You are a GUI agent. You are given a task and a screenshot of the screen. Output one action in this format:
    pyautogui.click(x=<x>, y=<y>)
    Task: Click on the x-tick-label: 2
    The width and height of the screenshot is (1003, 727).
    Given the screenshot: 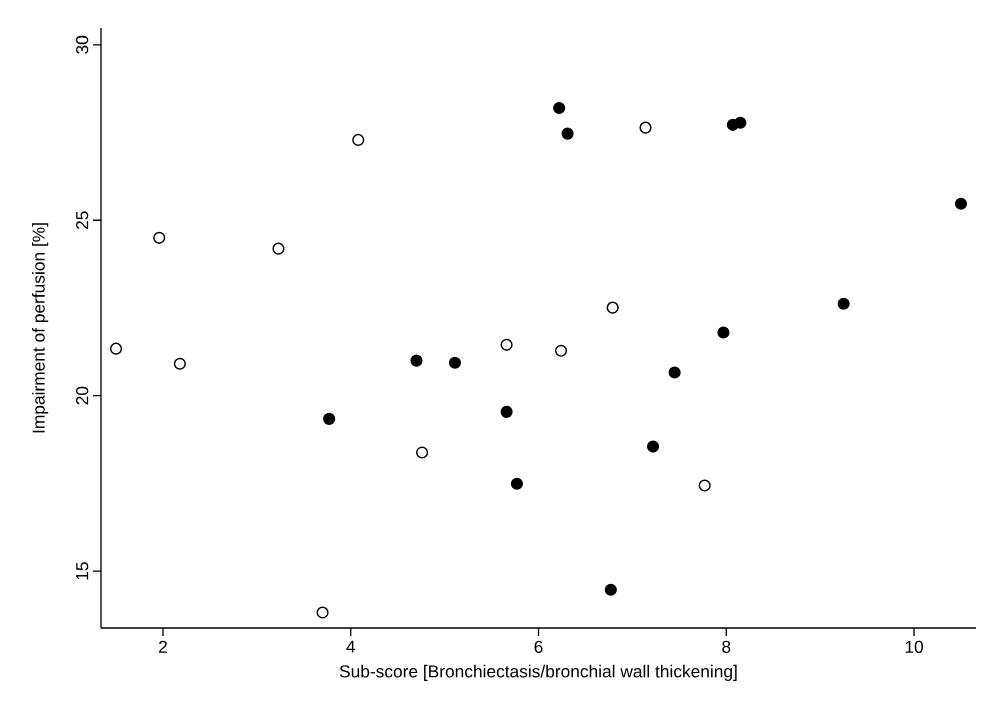 What is the action you would take?
    pyautogui.click(x=163, y=646)
    